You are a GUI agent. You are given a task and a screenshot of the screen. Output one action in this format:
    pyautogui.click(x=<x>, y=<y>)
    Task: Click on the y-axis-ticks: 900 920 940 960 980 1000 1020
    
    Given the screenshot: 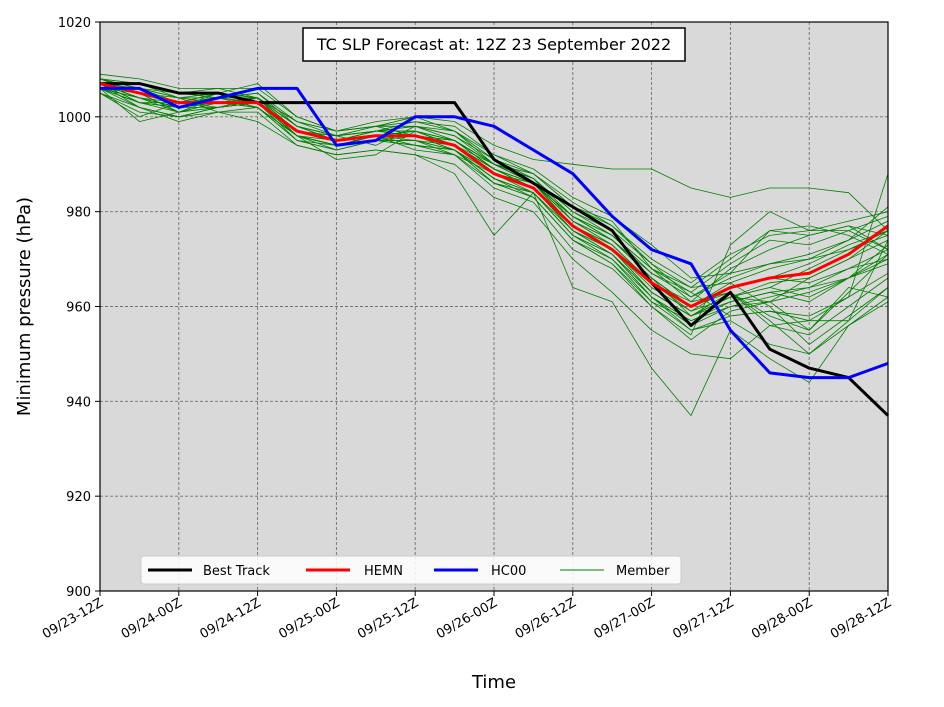 What is the action you would take?
    pyautogui.click(x=79, y=308)
    